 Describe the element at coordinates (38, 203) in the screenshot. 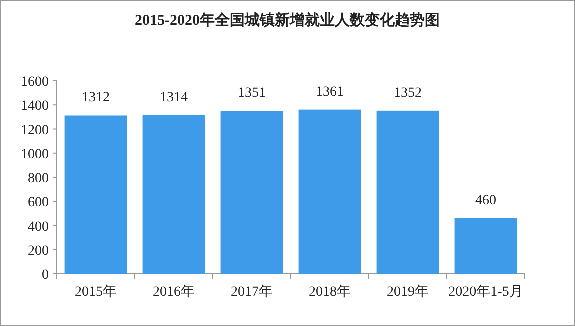

I see `y-tick-label: 600` at that location.